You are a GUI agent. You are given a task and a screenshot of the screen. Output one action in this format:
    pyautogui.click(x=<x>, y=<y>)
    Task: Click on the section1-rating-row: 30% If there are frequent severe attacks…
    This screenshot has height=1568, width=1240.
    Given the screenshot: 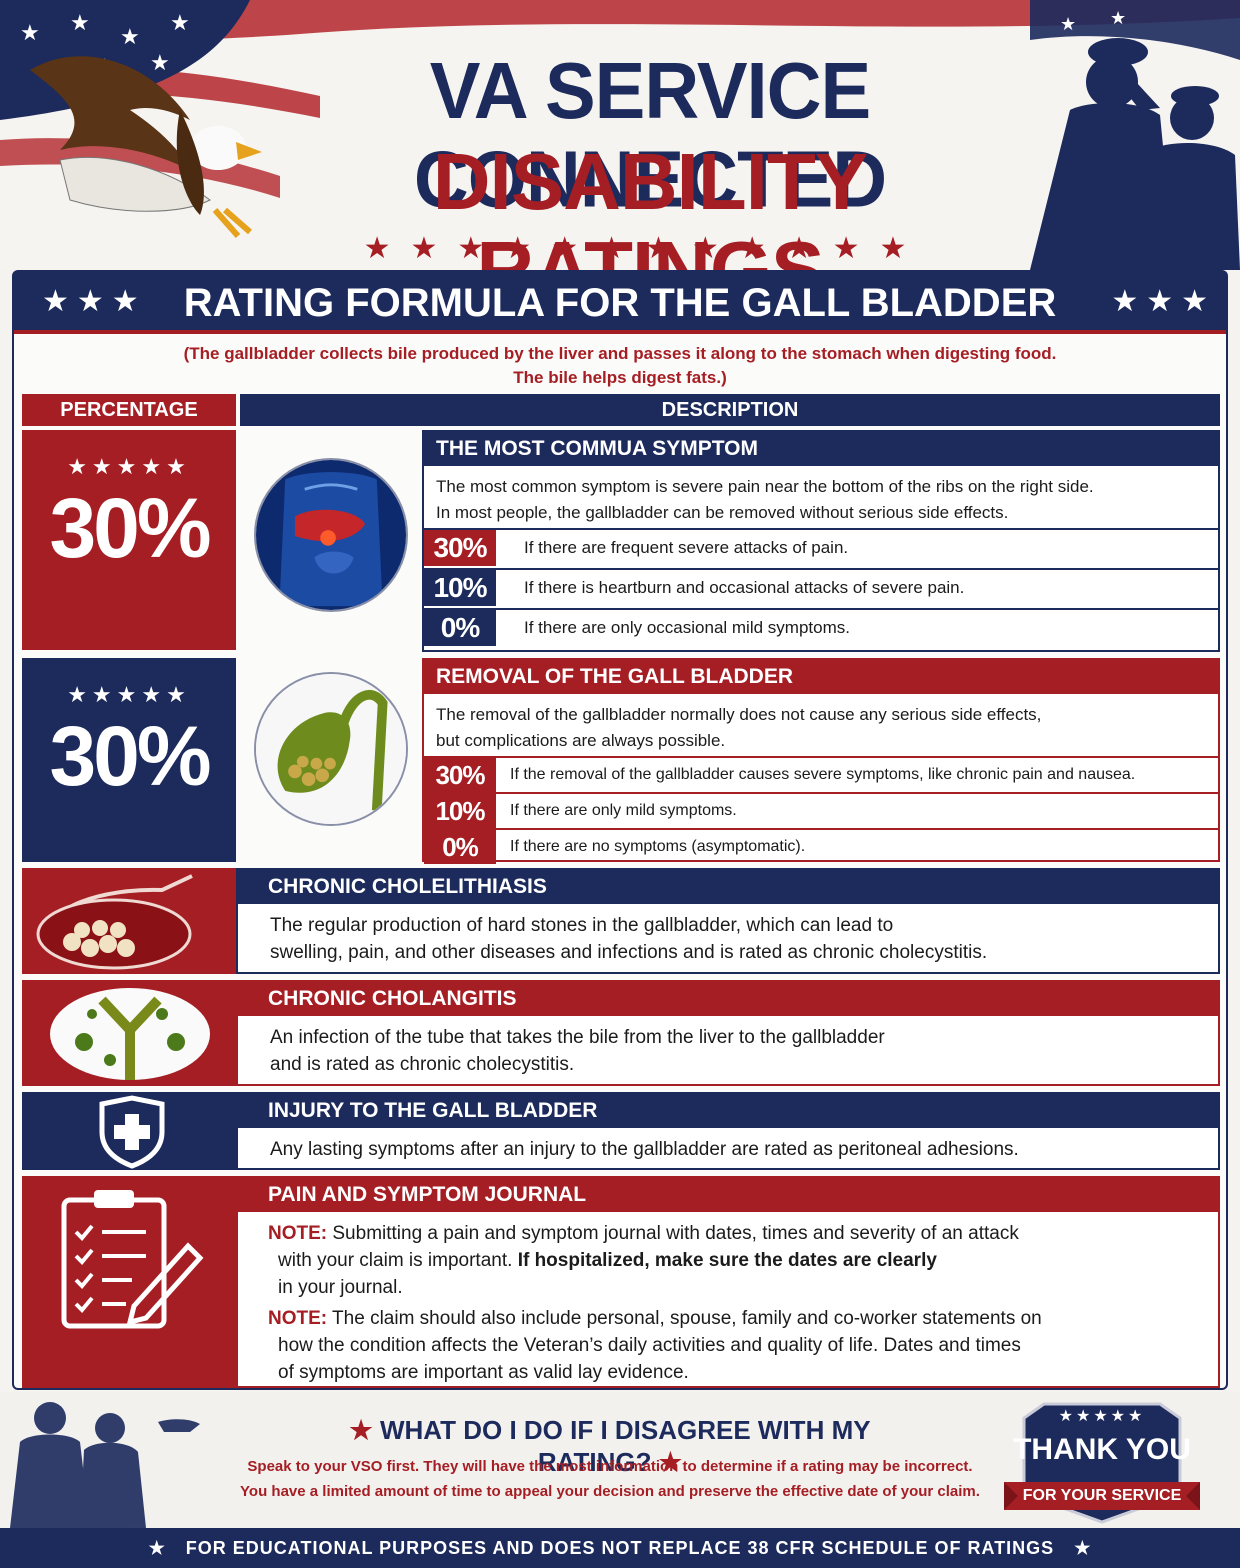 What is the action you would take?
    pyautogui.click(x=821, y=547)
    